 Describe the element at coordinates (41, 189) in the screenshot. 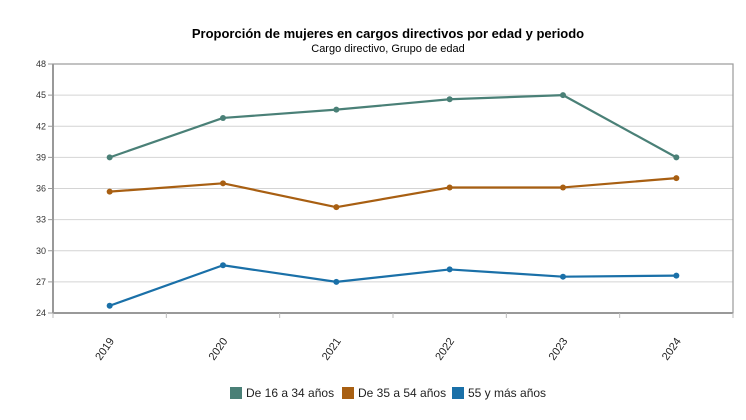

I see `y-tick-label: 36` at that location.